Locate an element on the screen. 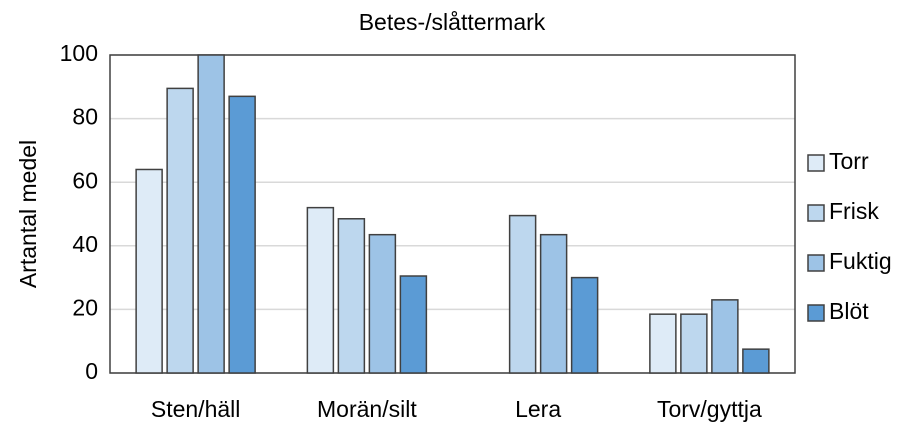  y-tick-label: 0 is located at coordinates (91, 371).